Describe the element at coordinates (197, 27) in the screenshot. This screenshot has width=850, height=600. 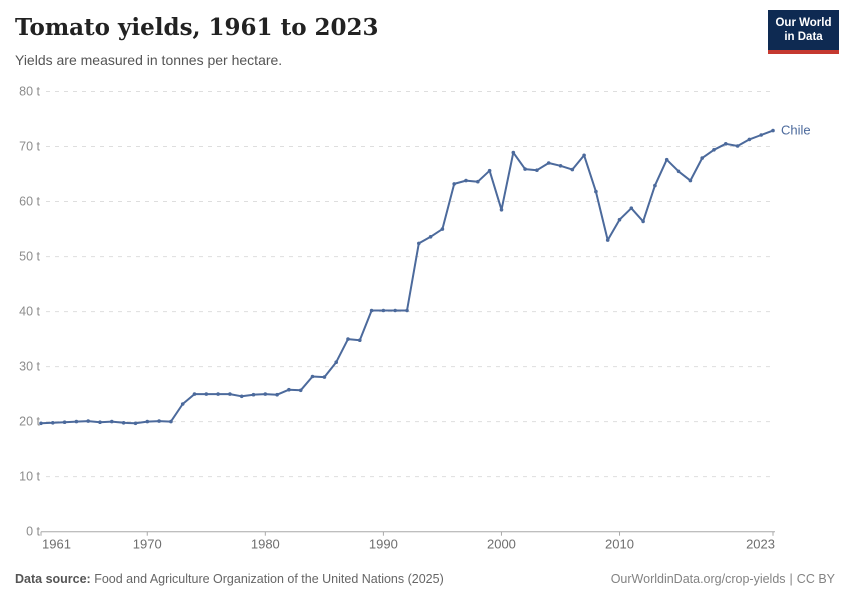
I see `chart-title: Tomato yields, 1961 to 2023` at that location.